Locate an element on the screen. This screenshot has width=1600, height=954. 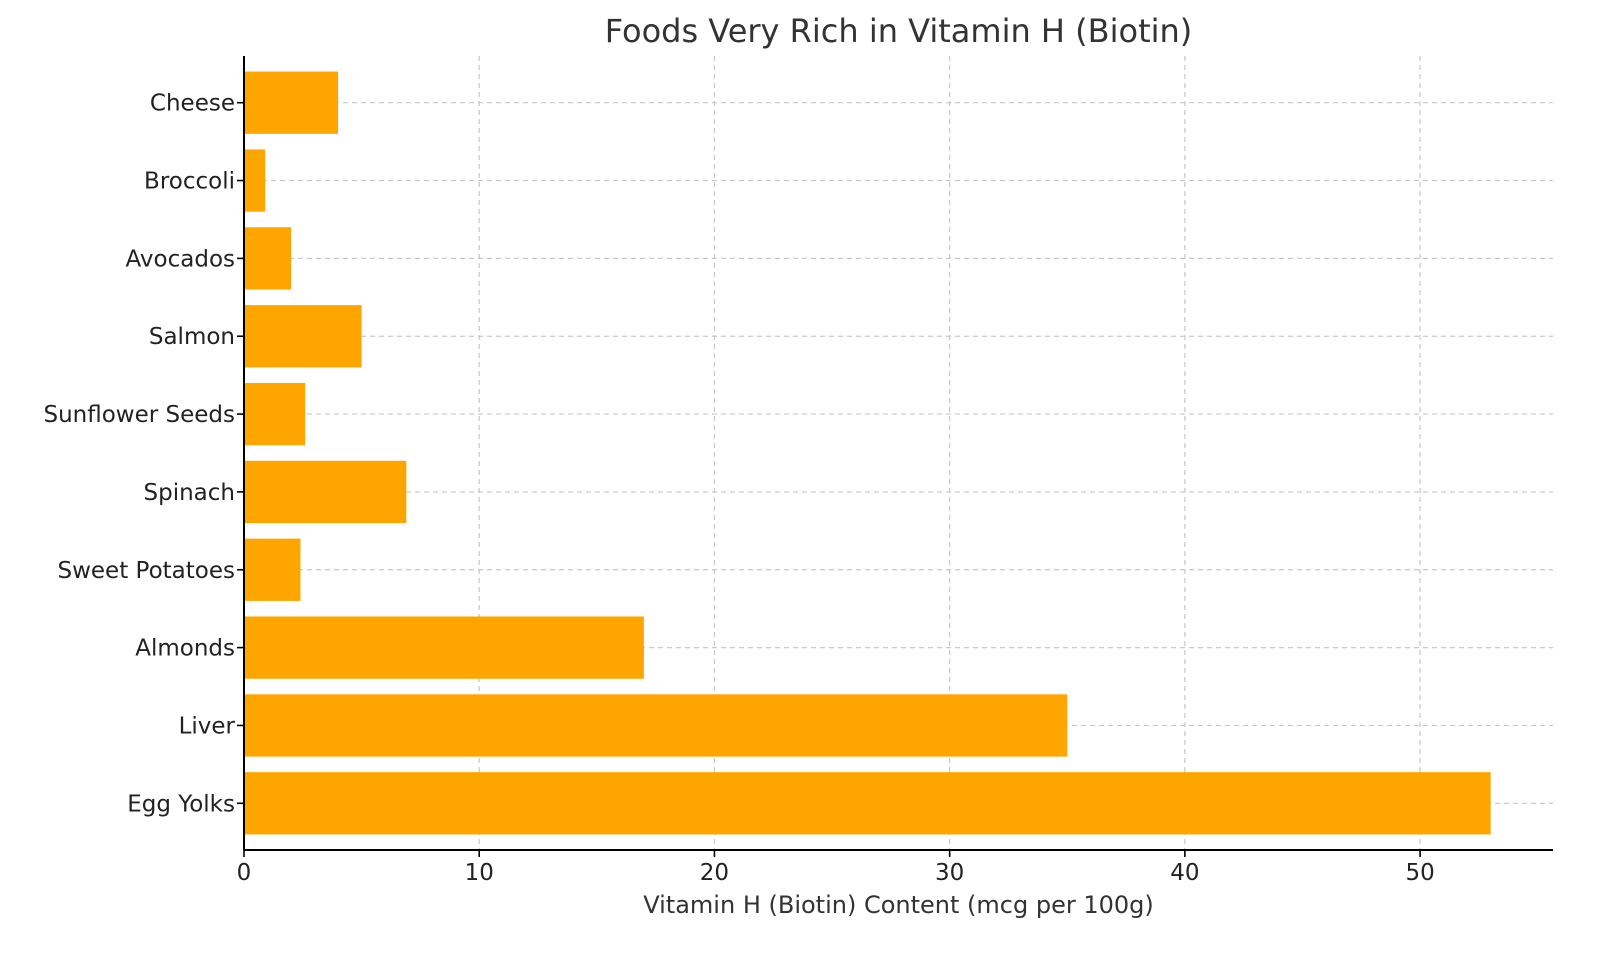
x-tick-label: 0 is located at coordinates (244, 873).